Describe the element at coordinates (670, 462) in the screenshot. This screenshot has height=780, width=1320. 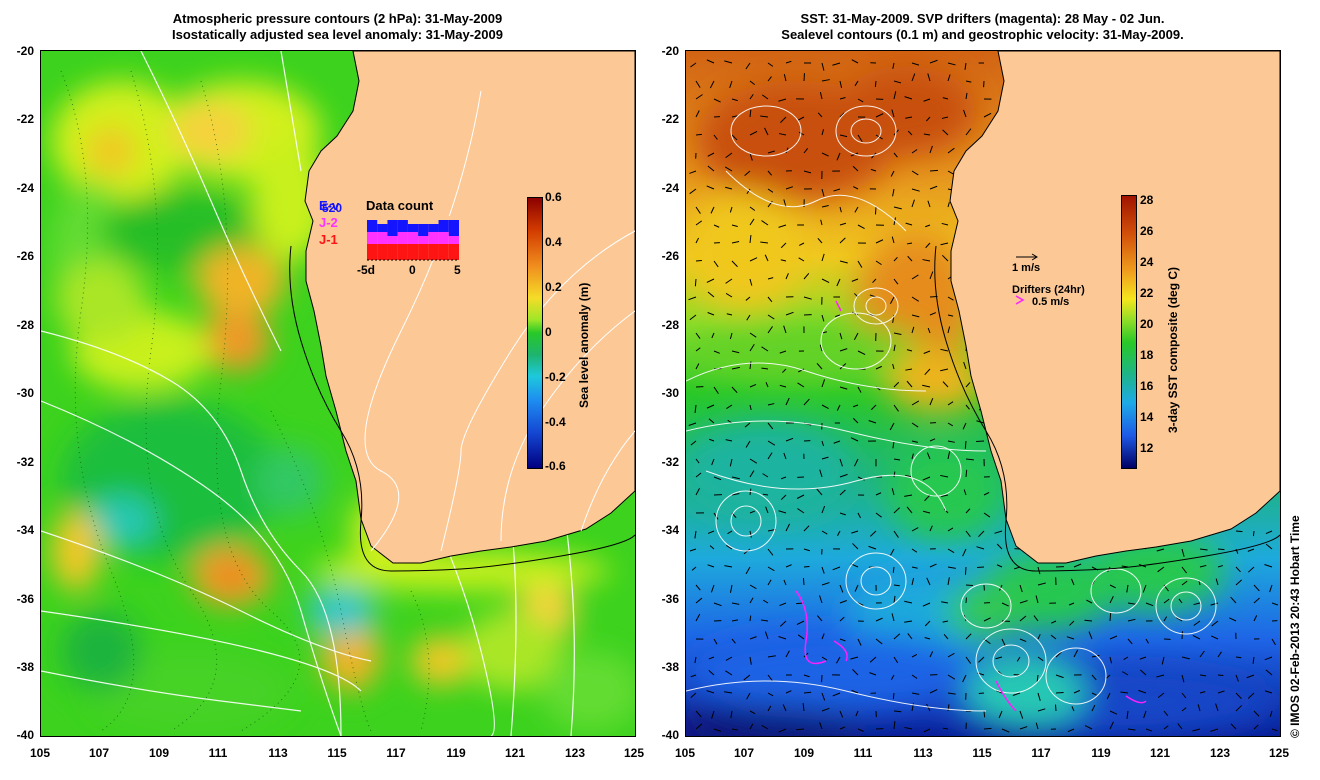
I see `right-ytick: -32` at that location.